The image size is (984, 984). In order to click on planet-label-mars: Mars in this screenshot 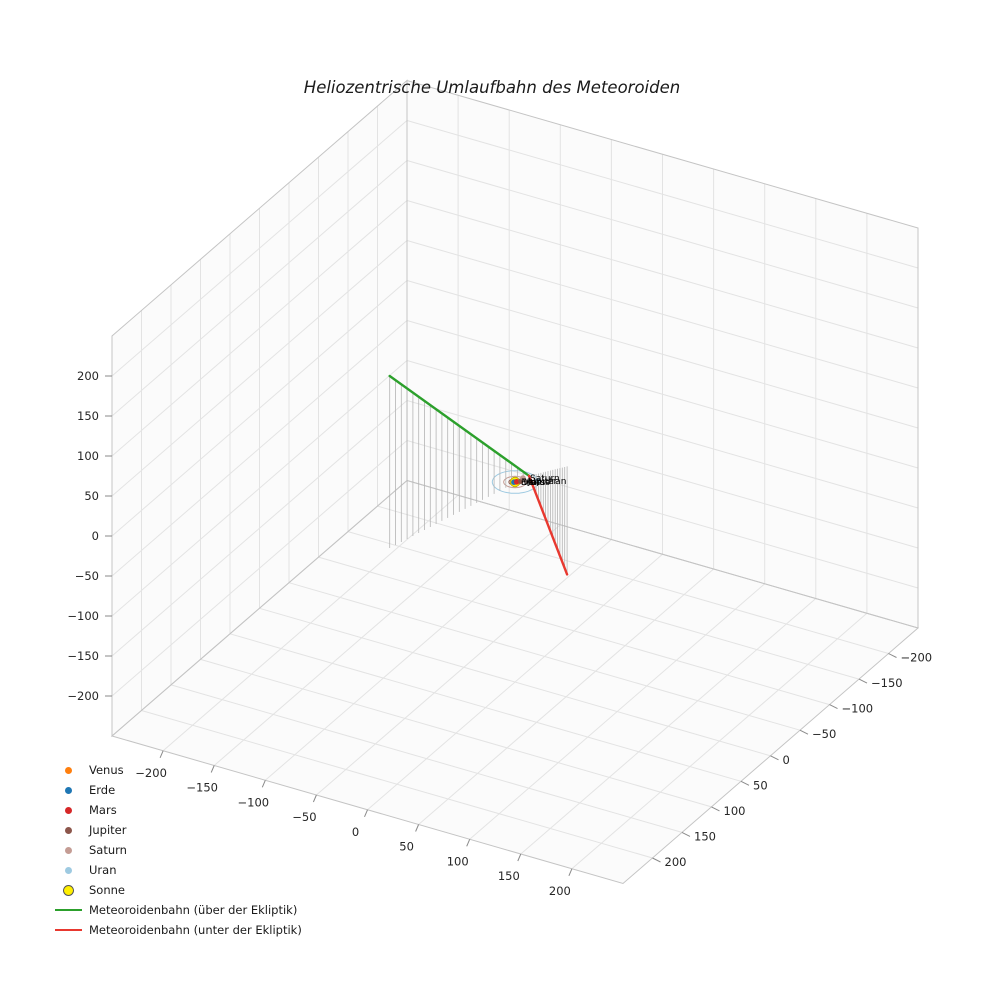, I will do `click(535, 483)`.